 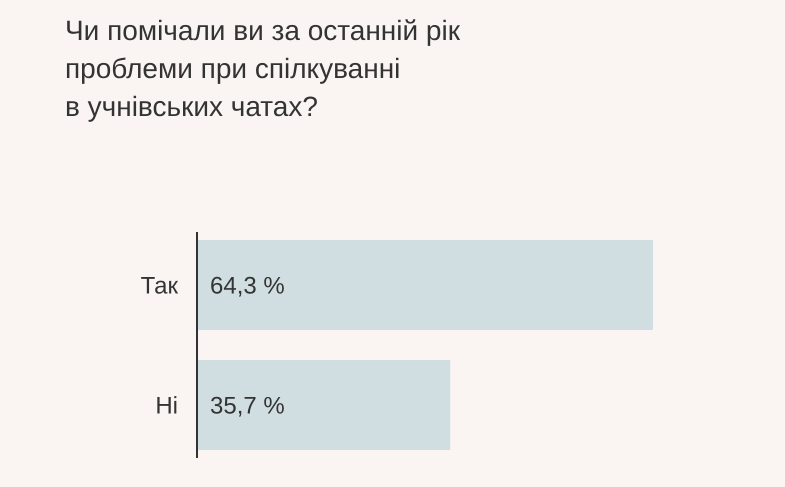 What do you see at coordinates (247, 286) in the screenshot?
I see `data-label: 64,3 %` at bounding box center [247, 286].